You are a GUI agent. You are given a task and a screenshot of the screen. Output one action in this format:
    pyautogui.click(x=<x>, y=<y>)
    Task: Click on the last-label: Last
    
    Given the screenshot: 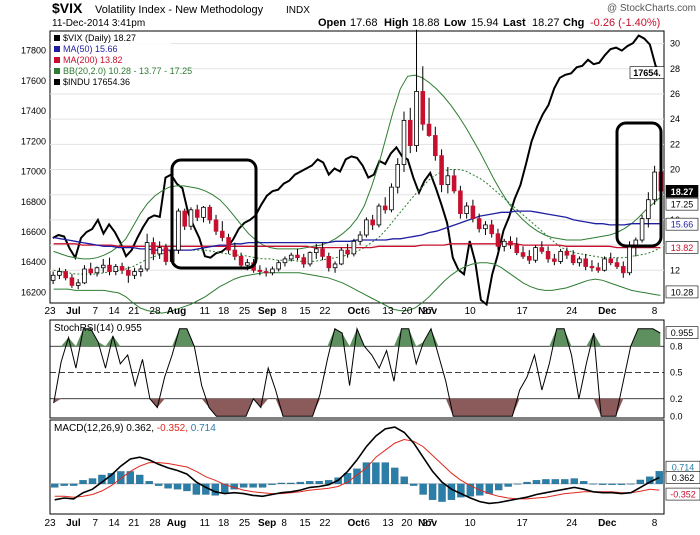 What is the action you would take?
    pyautogui.click(x=514, y=23)
    